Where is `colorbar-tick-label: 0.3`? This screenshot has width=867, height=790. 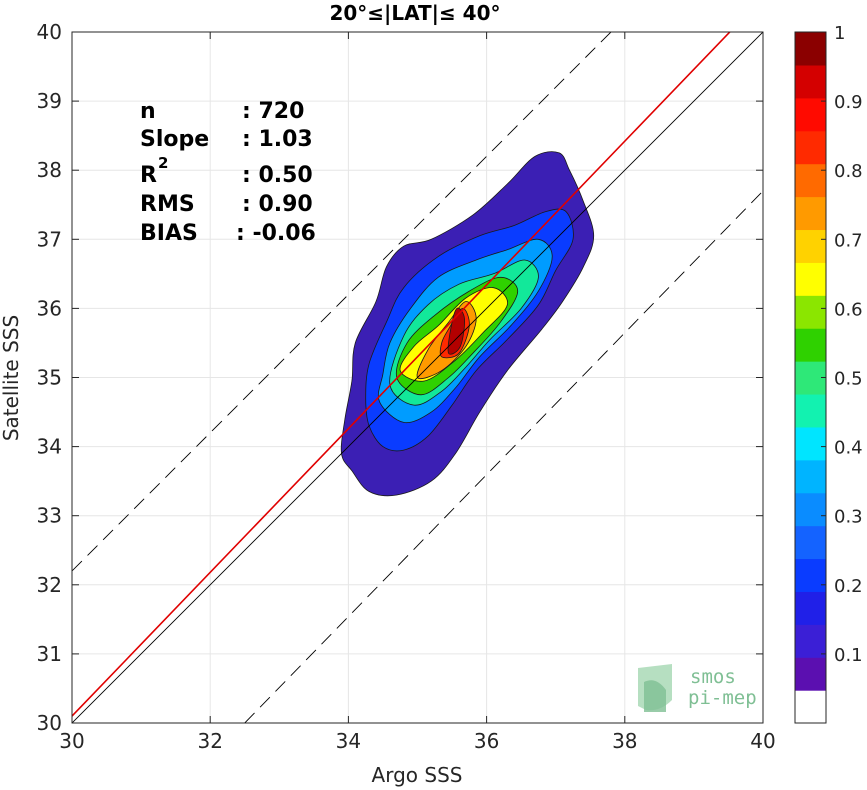 colorbar-tick-label: 0.3 is located at coordinates (848, 517).